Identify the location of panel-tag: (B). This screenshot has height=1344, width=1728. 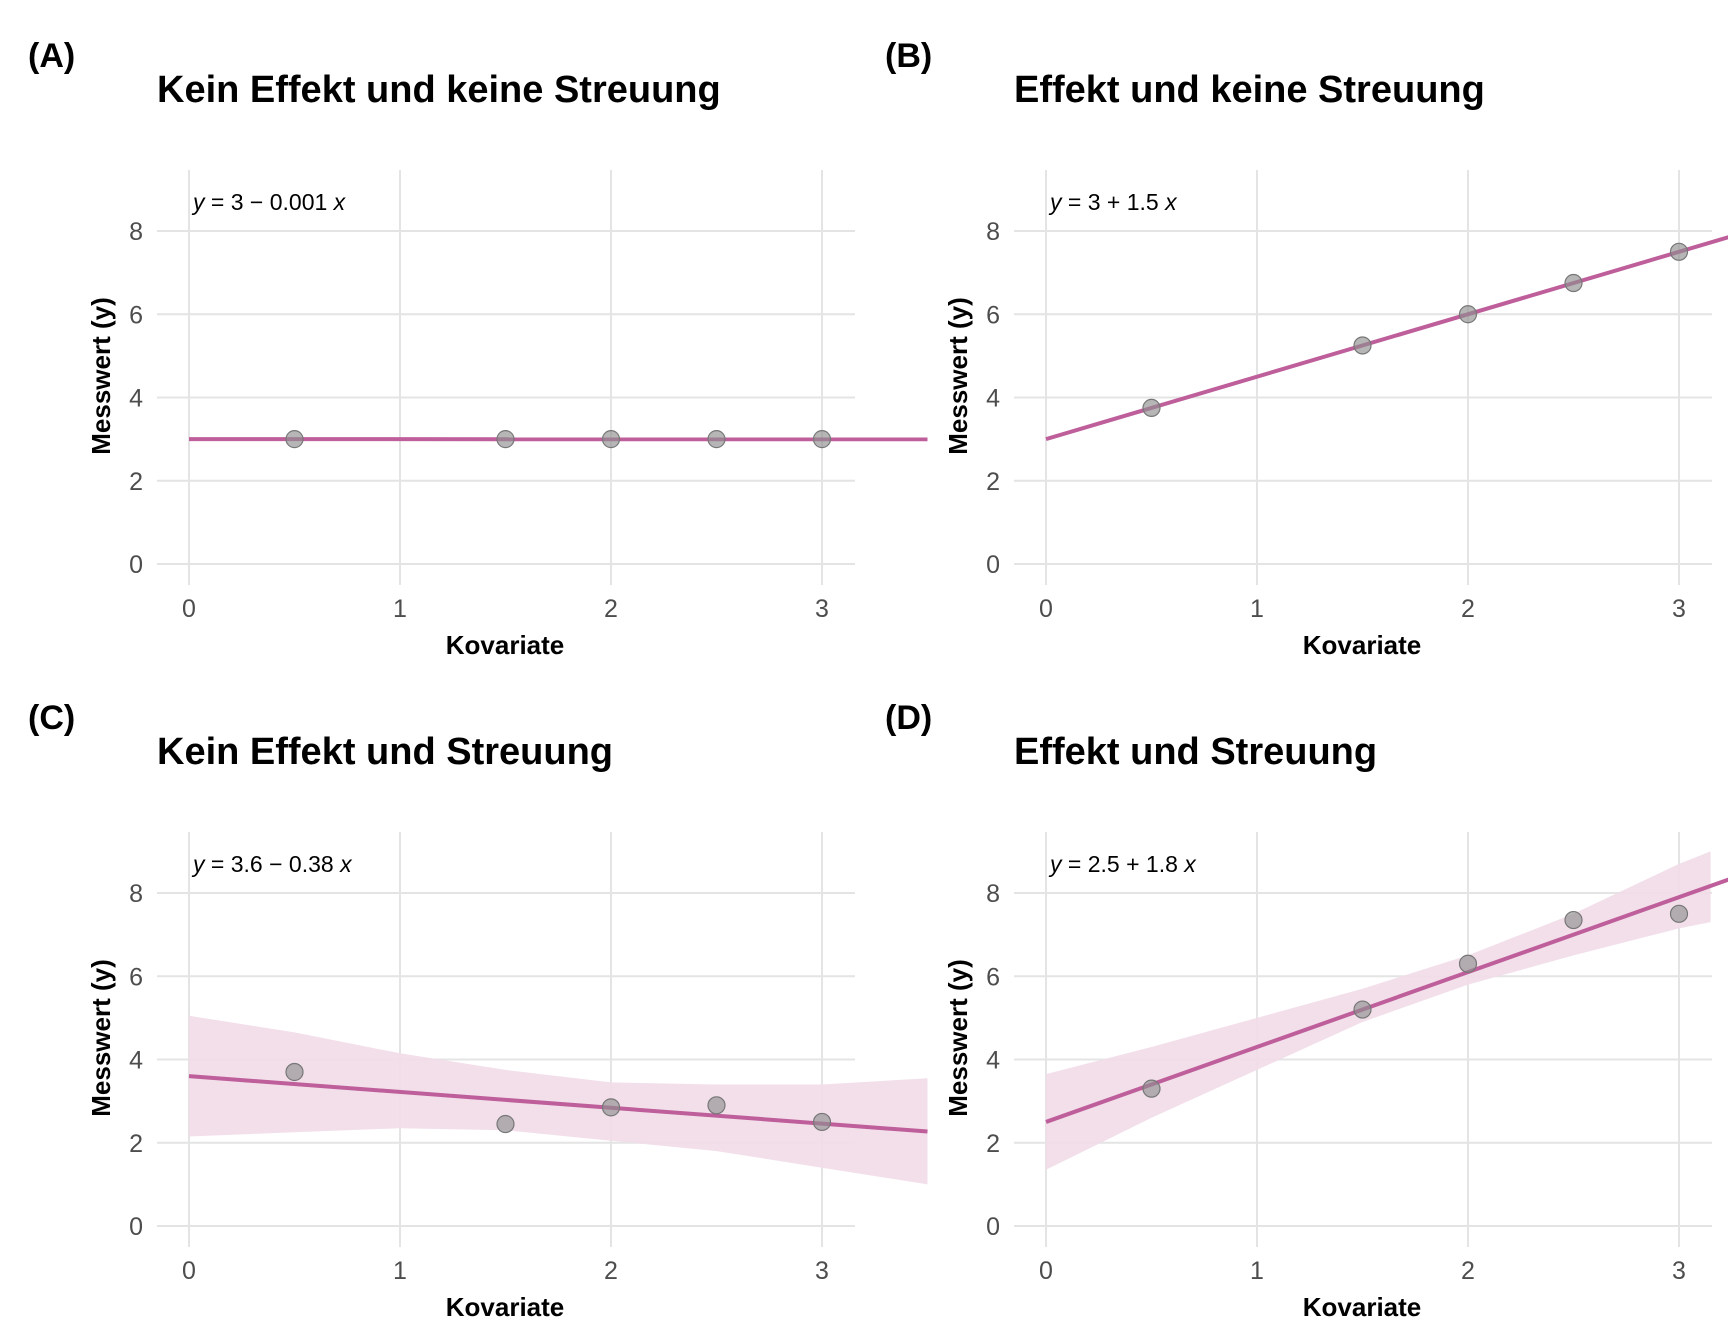
(908, 56).